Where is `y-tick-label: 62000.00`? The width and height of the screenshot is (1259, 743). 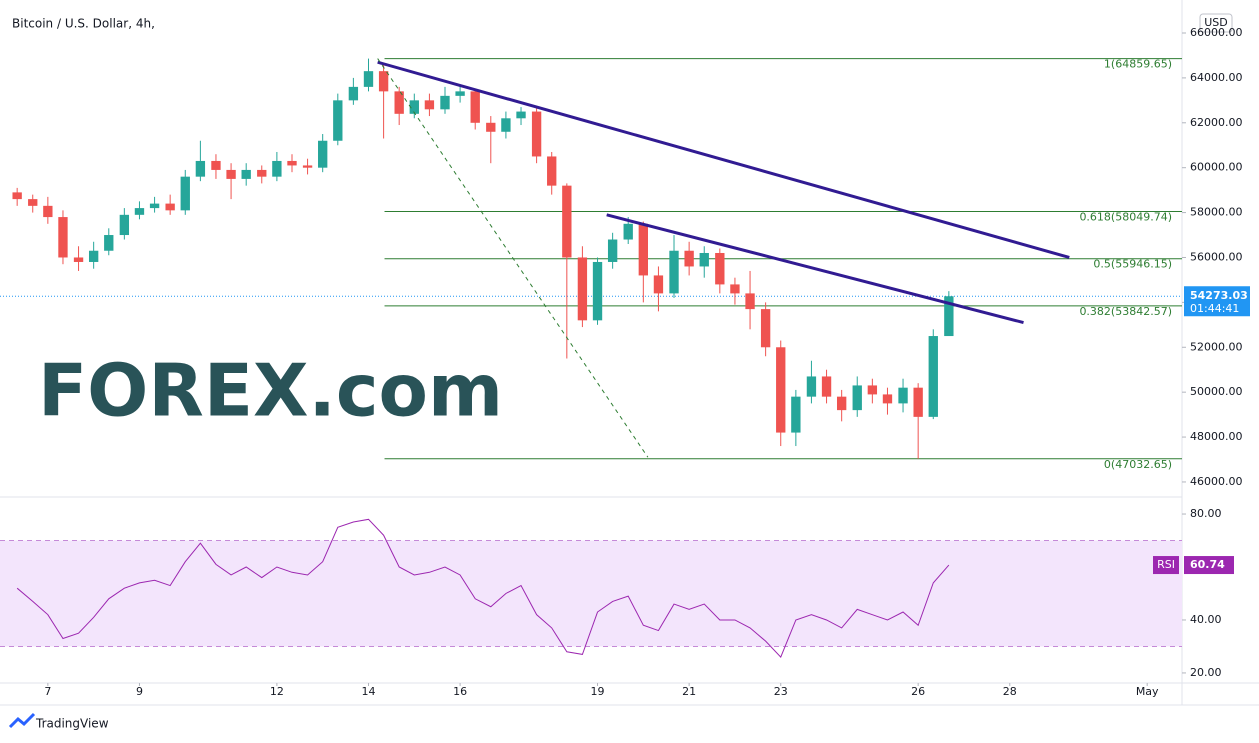 y-tick-label: 62000.00 is located at coordinates (1216, 122).